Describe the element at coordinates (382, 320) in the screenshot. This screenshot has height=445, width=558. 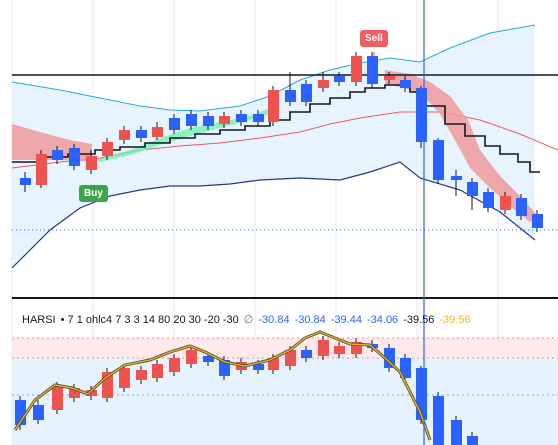
I see `legend-value-4: -34.06` at that location.